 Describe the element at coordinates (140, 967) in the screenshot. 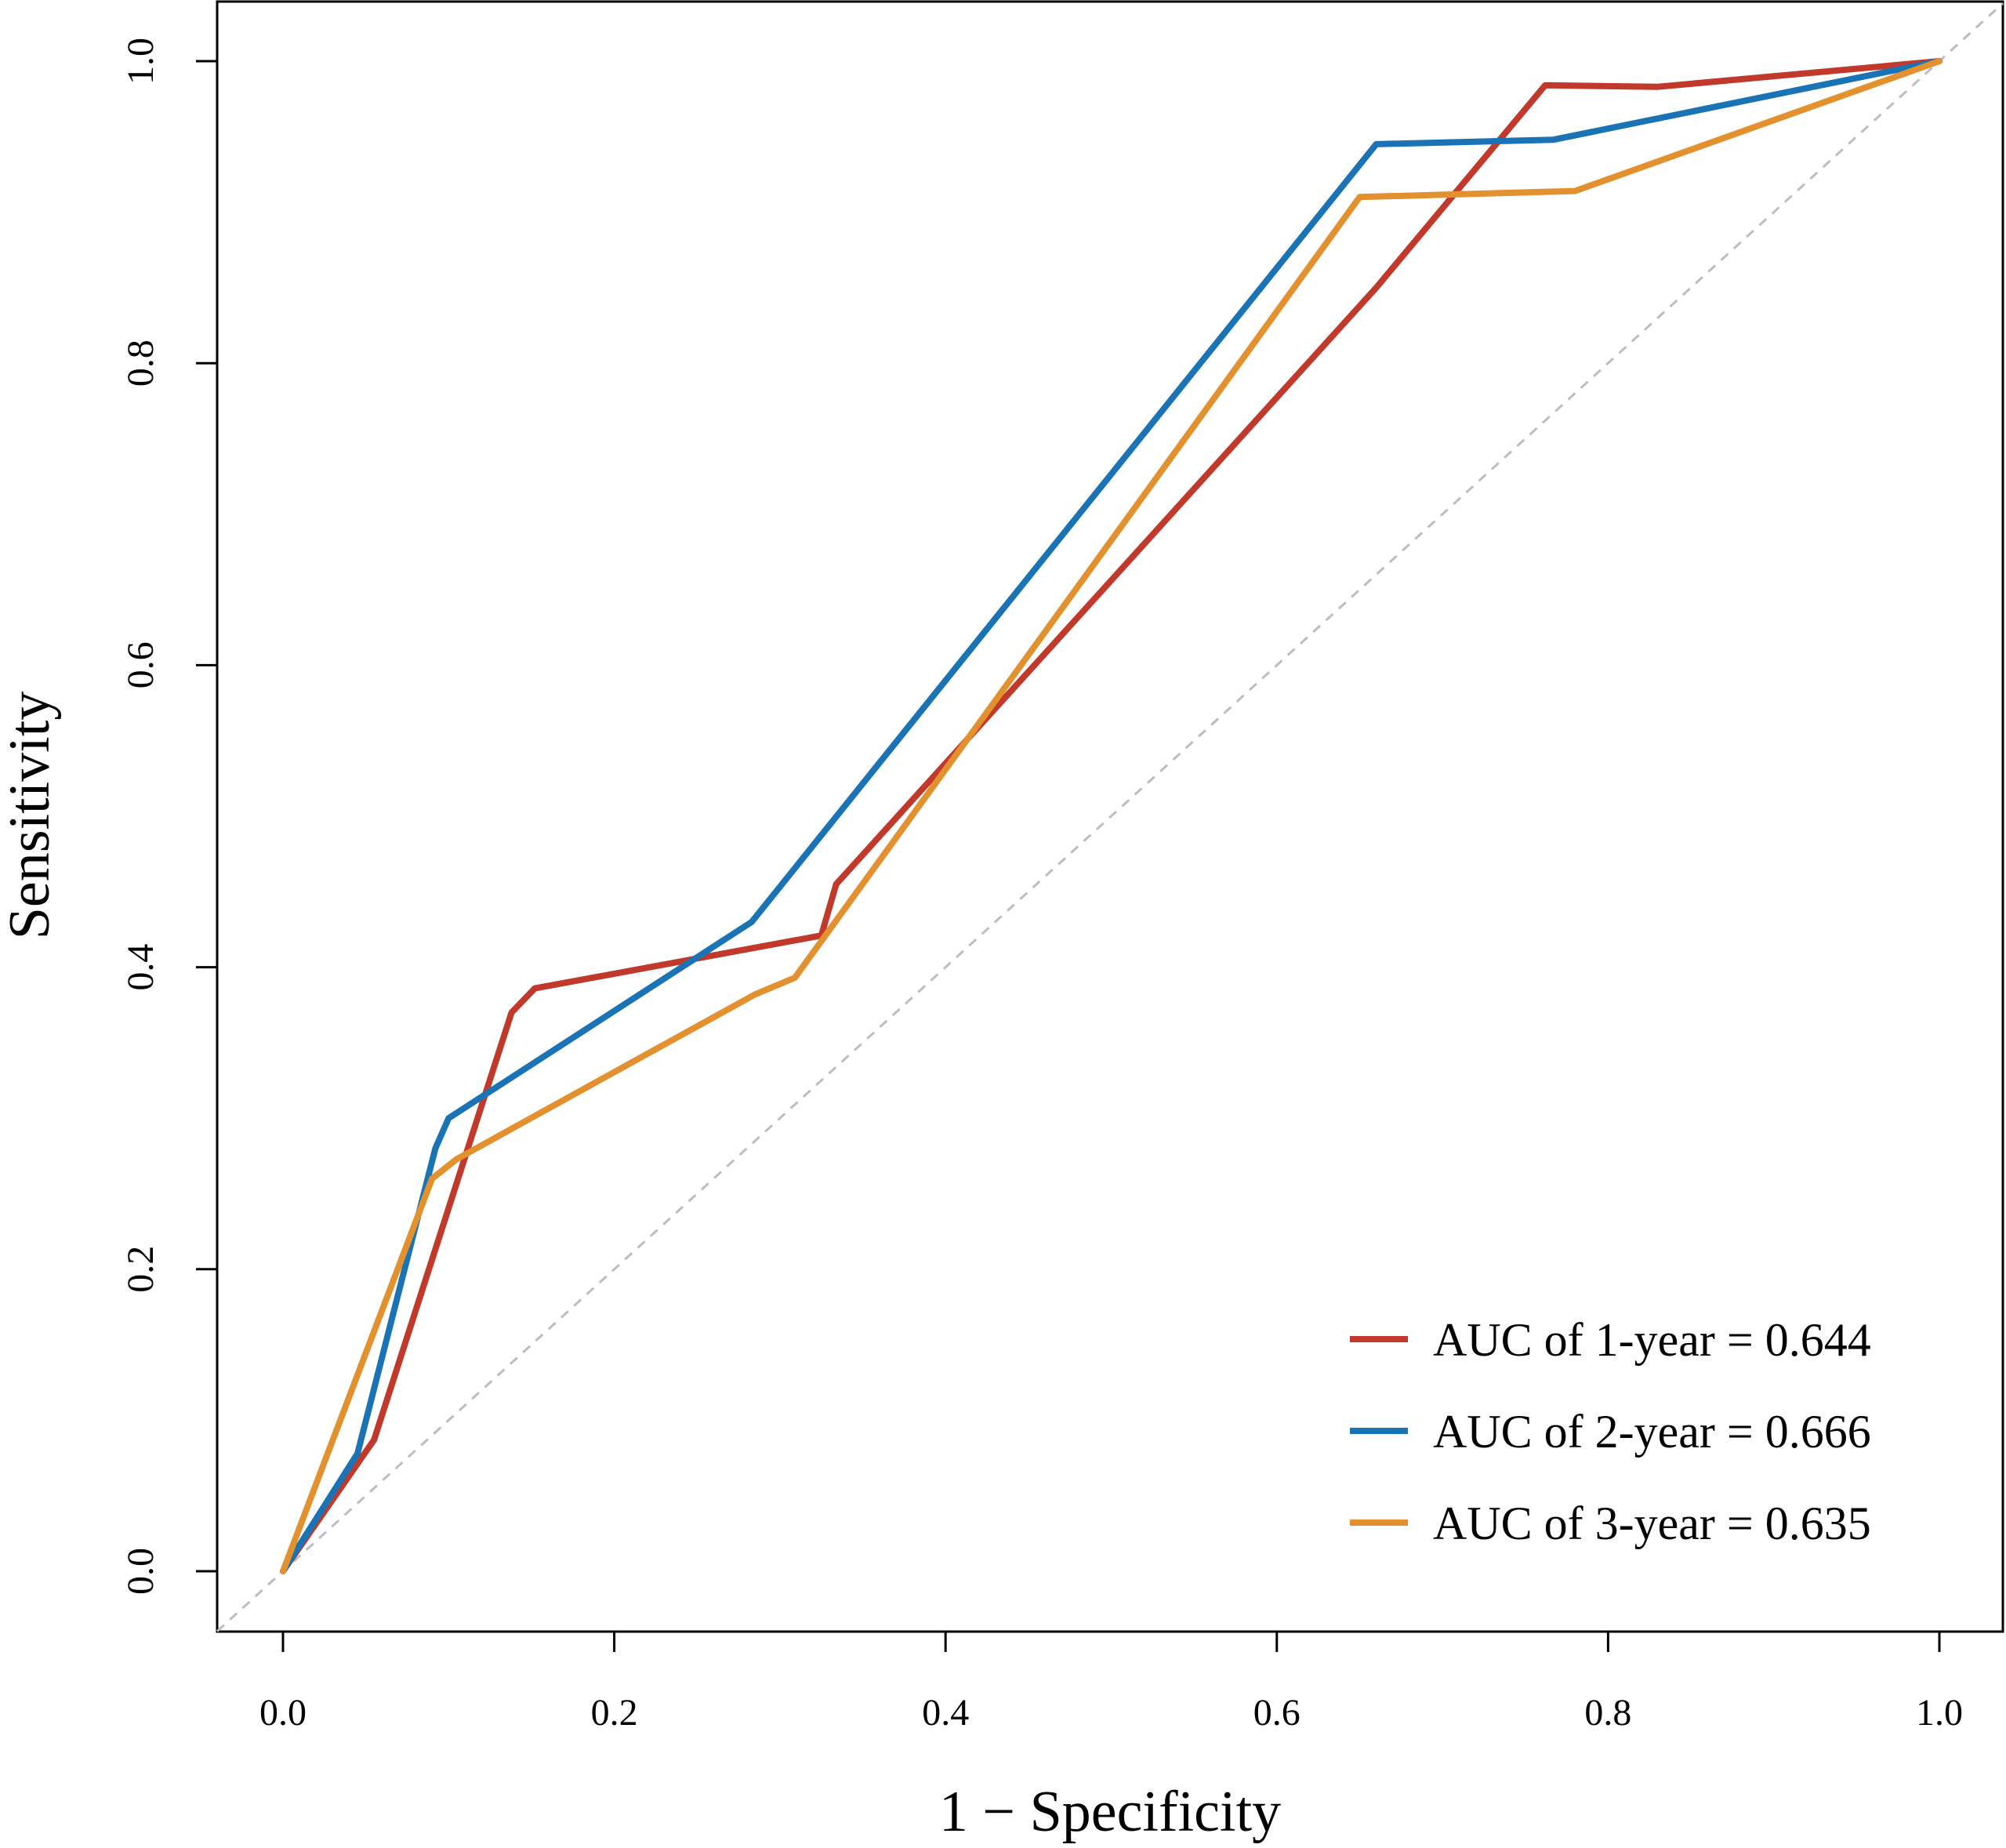

I see `y-tick-label: 0.4` at that location.